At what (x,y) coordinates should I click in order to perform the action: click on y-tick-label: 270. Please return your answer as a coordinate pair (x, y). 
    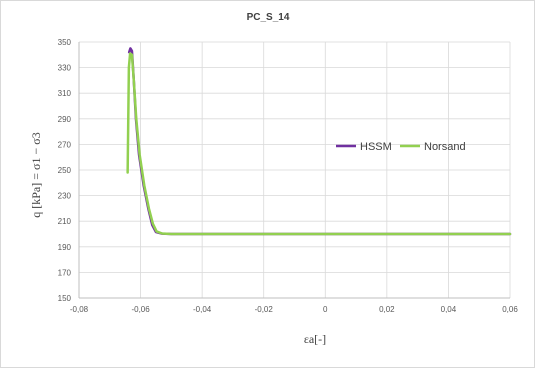
    Looking at the image, I should click on (65, 144).